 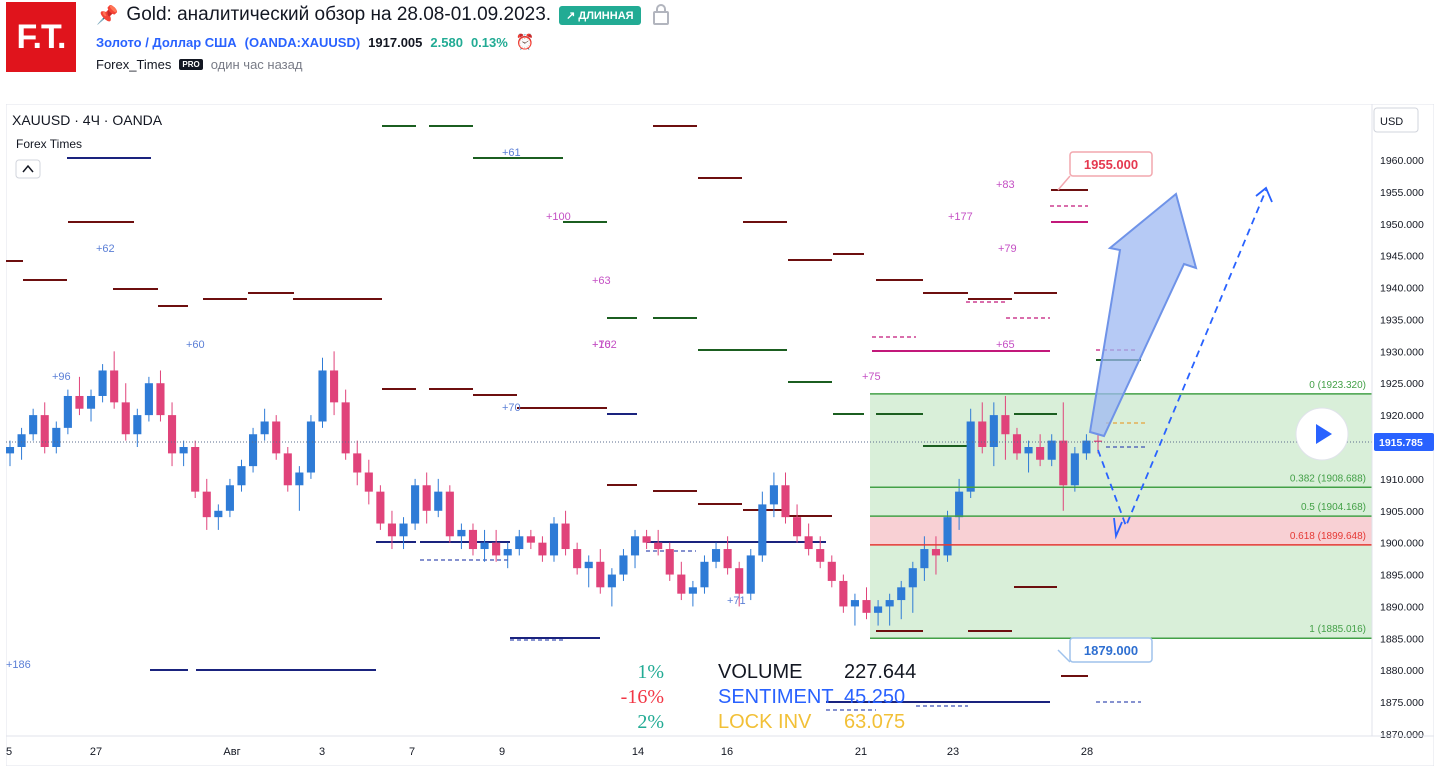 I want to click on y-tick-label: 1955.000, so click(x=1402, y=193).